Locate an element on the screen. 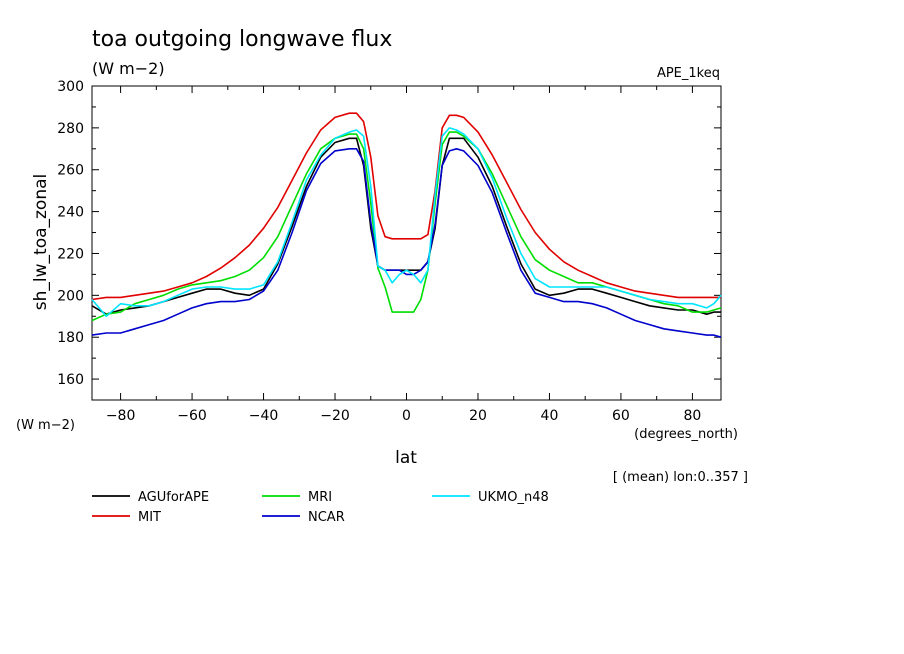  legend-label: UKMO_n48 is located at coordinates (513, 497).